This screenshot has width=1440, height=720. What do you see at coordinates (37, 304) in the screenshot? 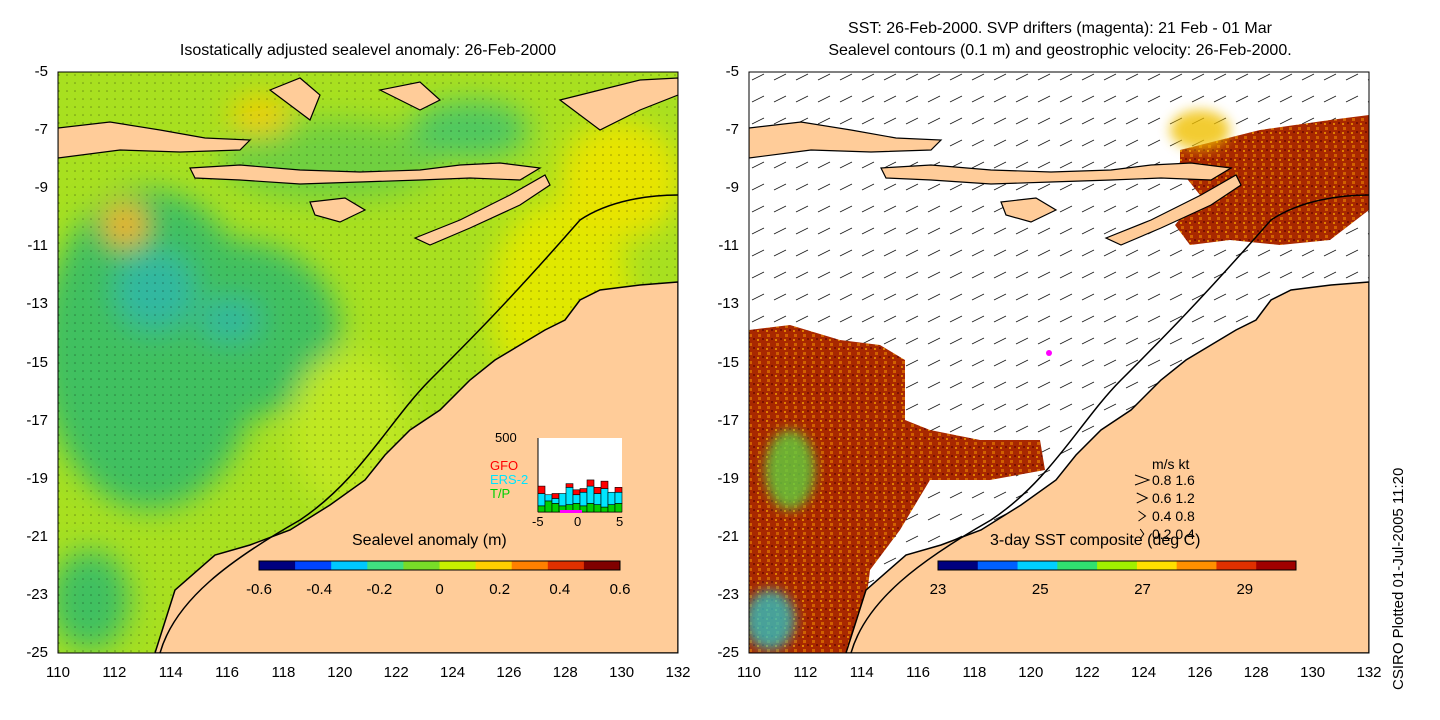
I see `y-tick-label: -13` at bounding box center [37, 304].